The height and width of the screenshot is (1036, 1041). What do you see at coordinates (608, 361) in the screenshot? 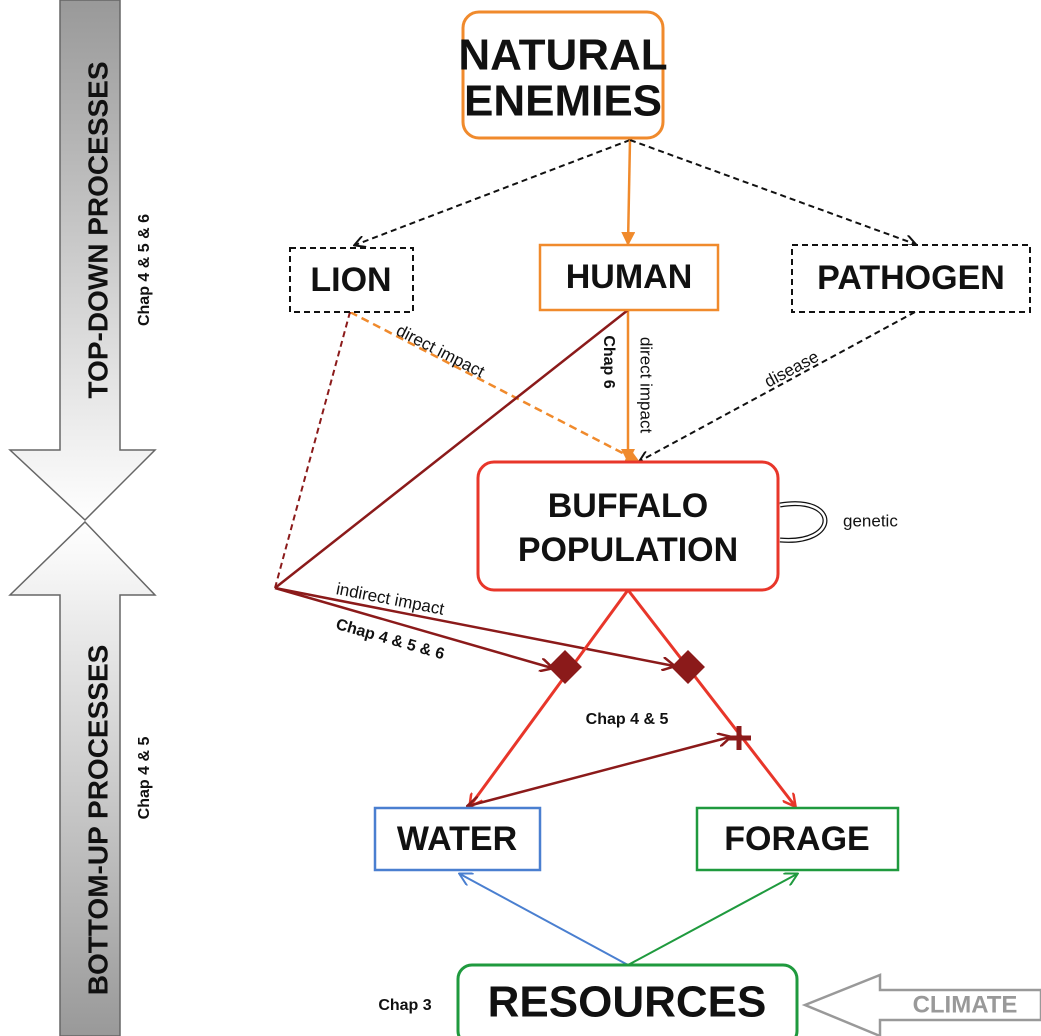
I see `edge-label: Chap 6` at bounding box center [608, 361].